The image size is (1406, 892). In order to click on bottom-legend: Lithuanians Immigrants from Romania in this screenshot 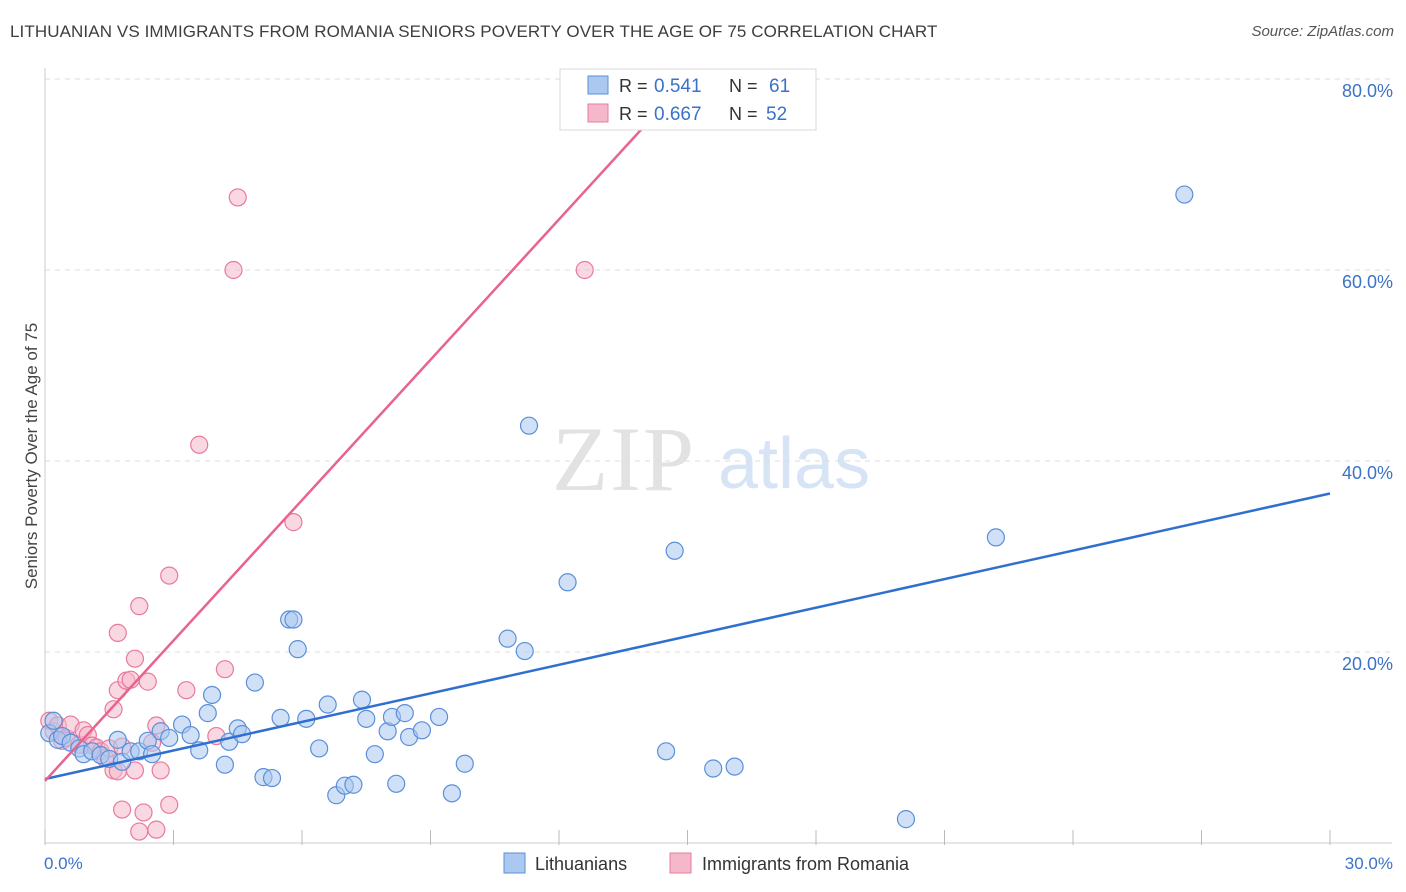, I will do `click(706, 863)`.